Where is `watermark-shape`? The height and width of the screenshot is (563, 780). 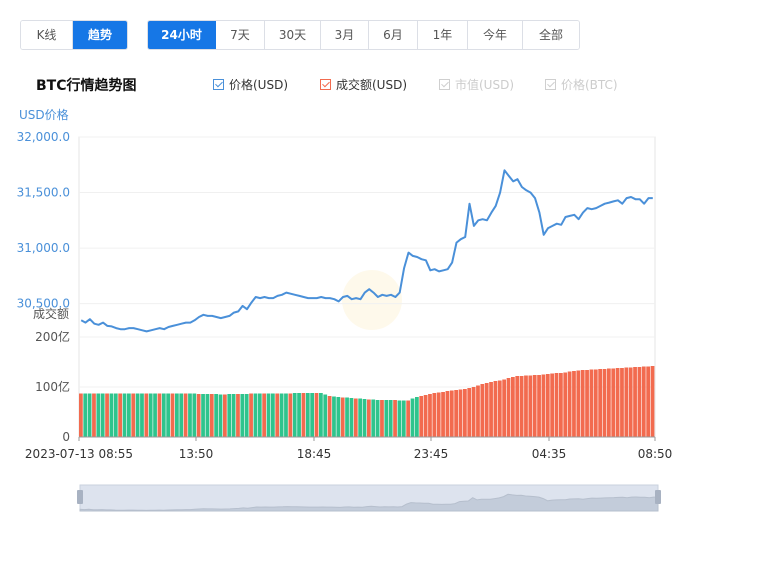 watermark-shape is located at coordinates (372, 300).